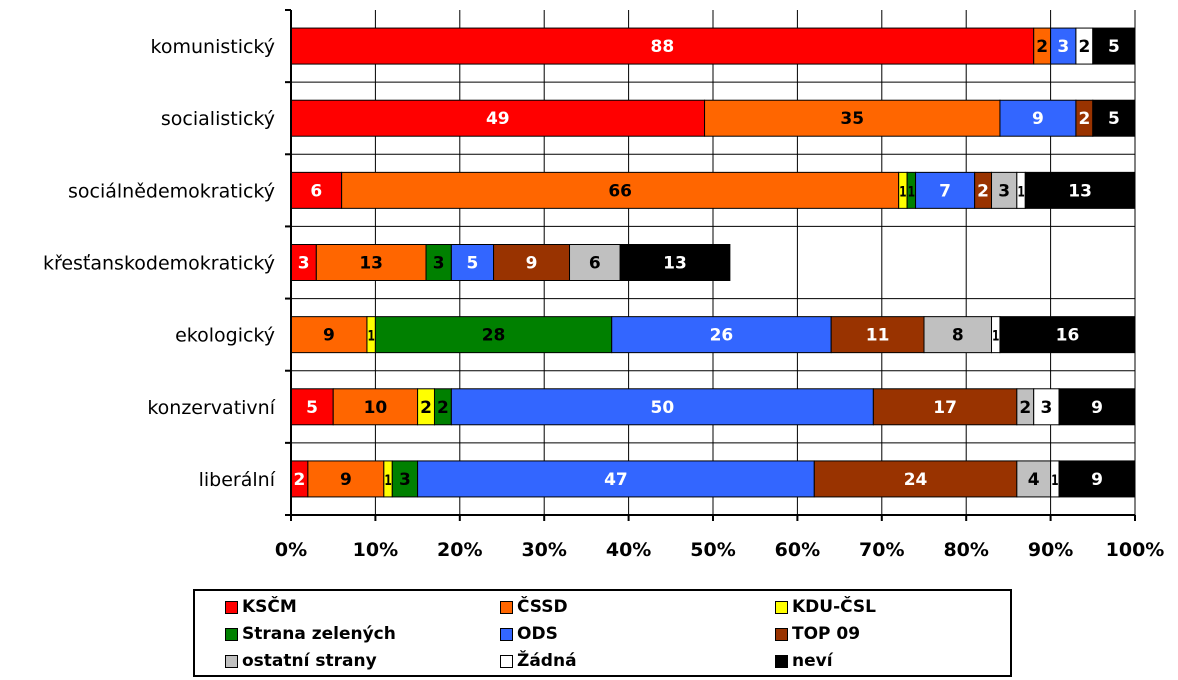 The image size is (1178, 680). I want to click on data-label: 10, so click(376, 408).